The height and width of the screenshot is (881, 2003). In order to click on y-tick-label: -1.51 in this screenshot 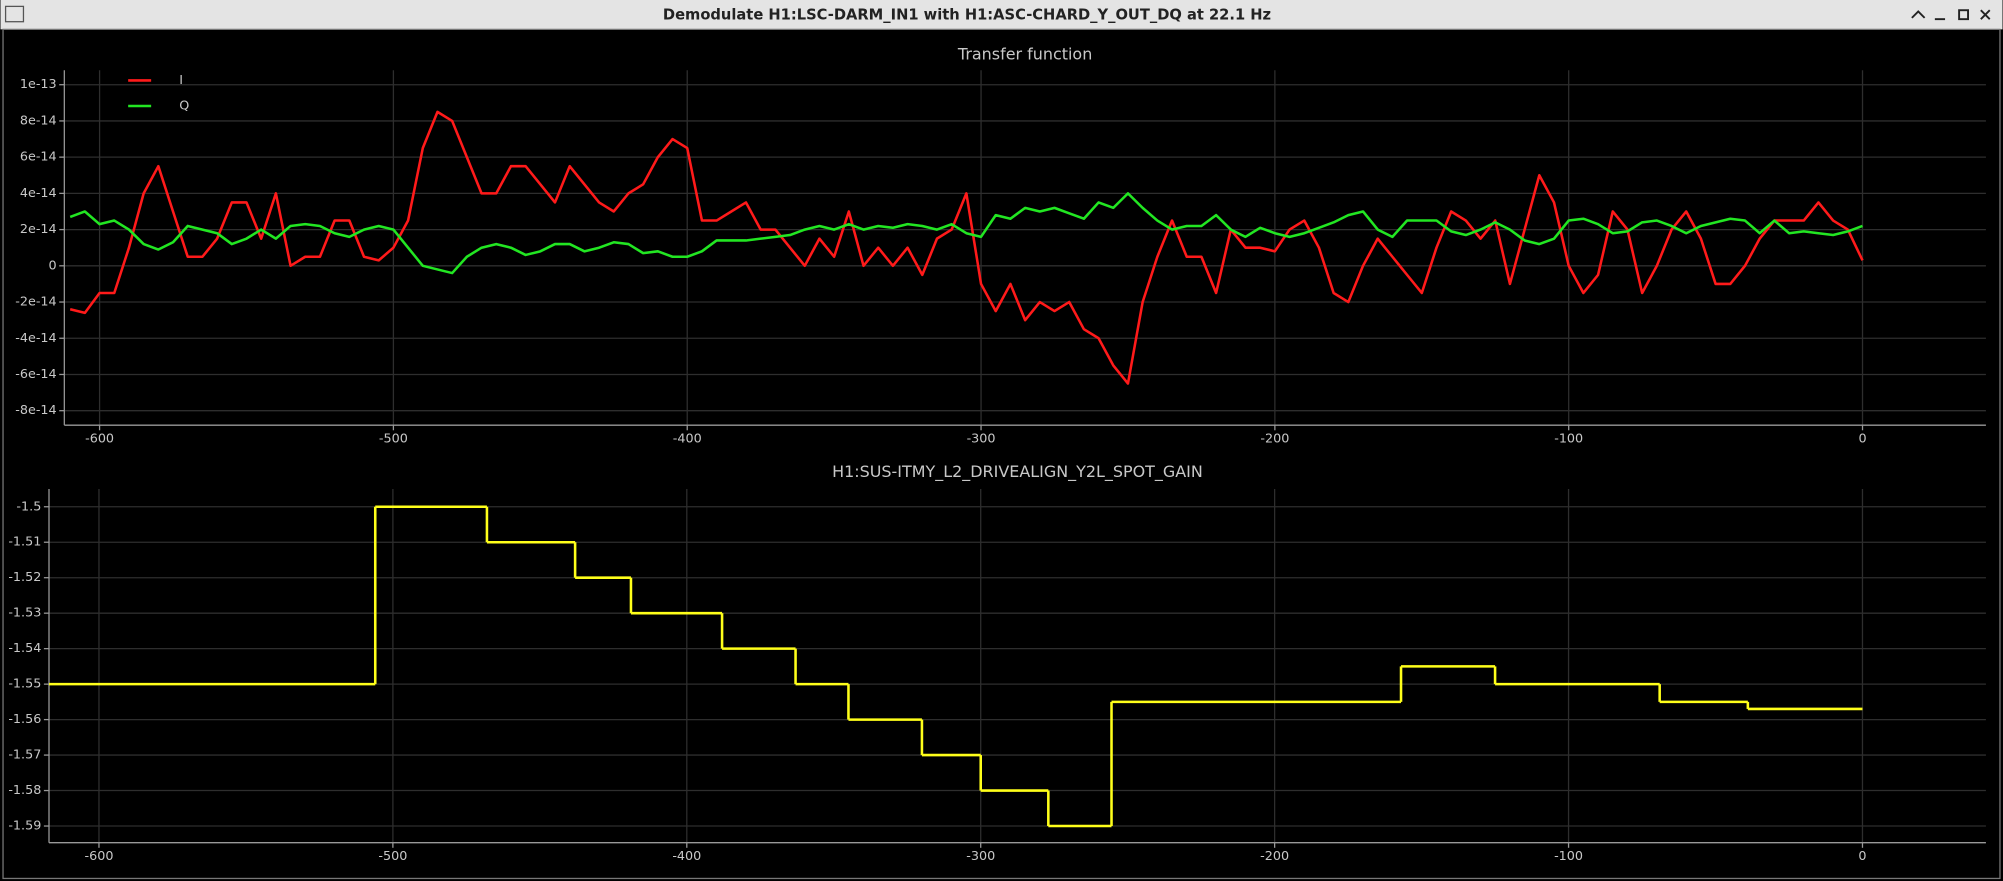, I will do `click(24, 542)`.